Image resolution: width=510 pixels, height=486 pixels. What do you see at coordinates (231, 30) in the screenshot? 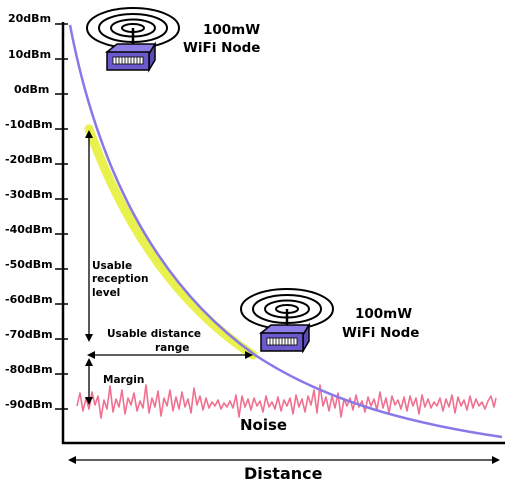
I see `top-node-power: 100mW` at bounding box center [231, 30].